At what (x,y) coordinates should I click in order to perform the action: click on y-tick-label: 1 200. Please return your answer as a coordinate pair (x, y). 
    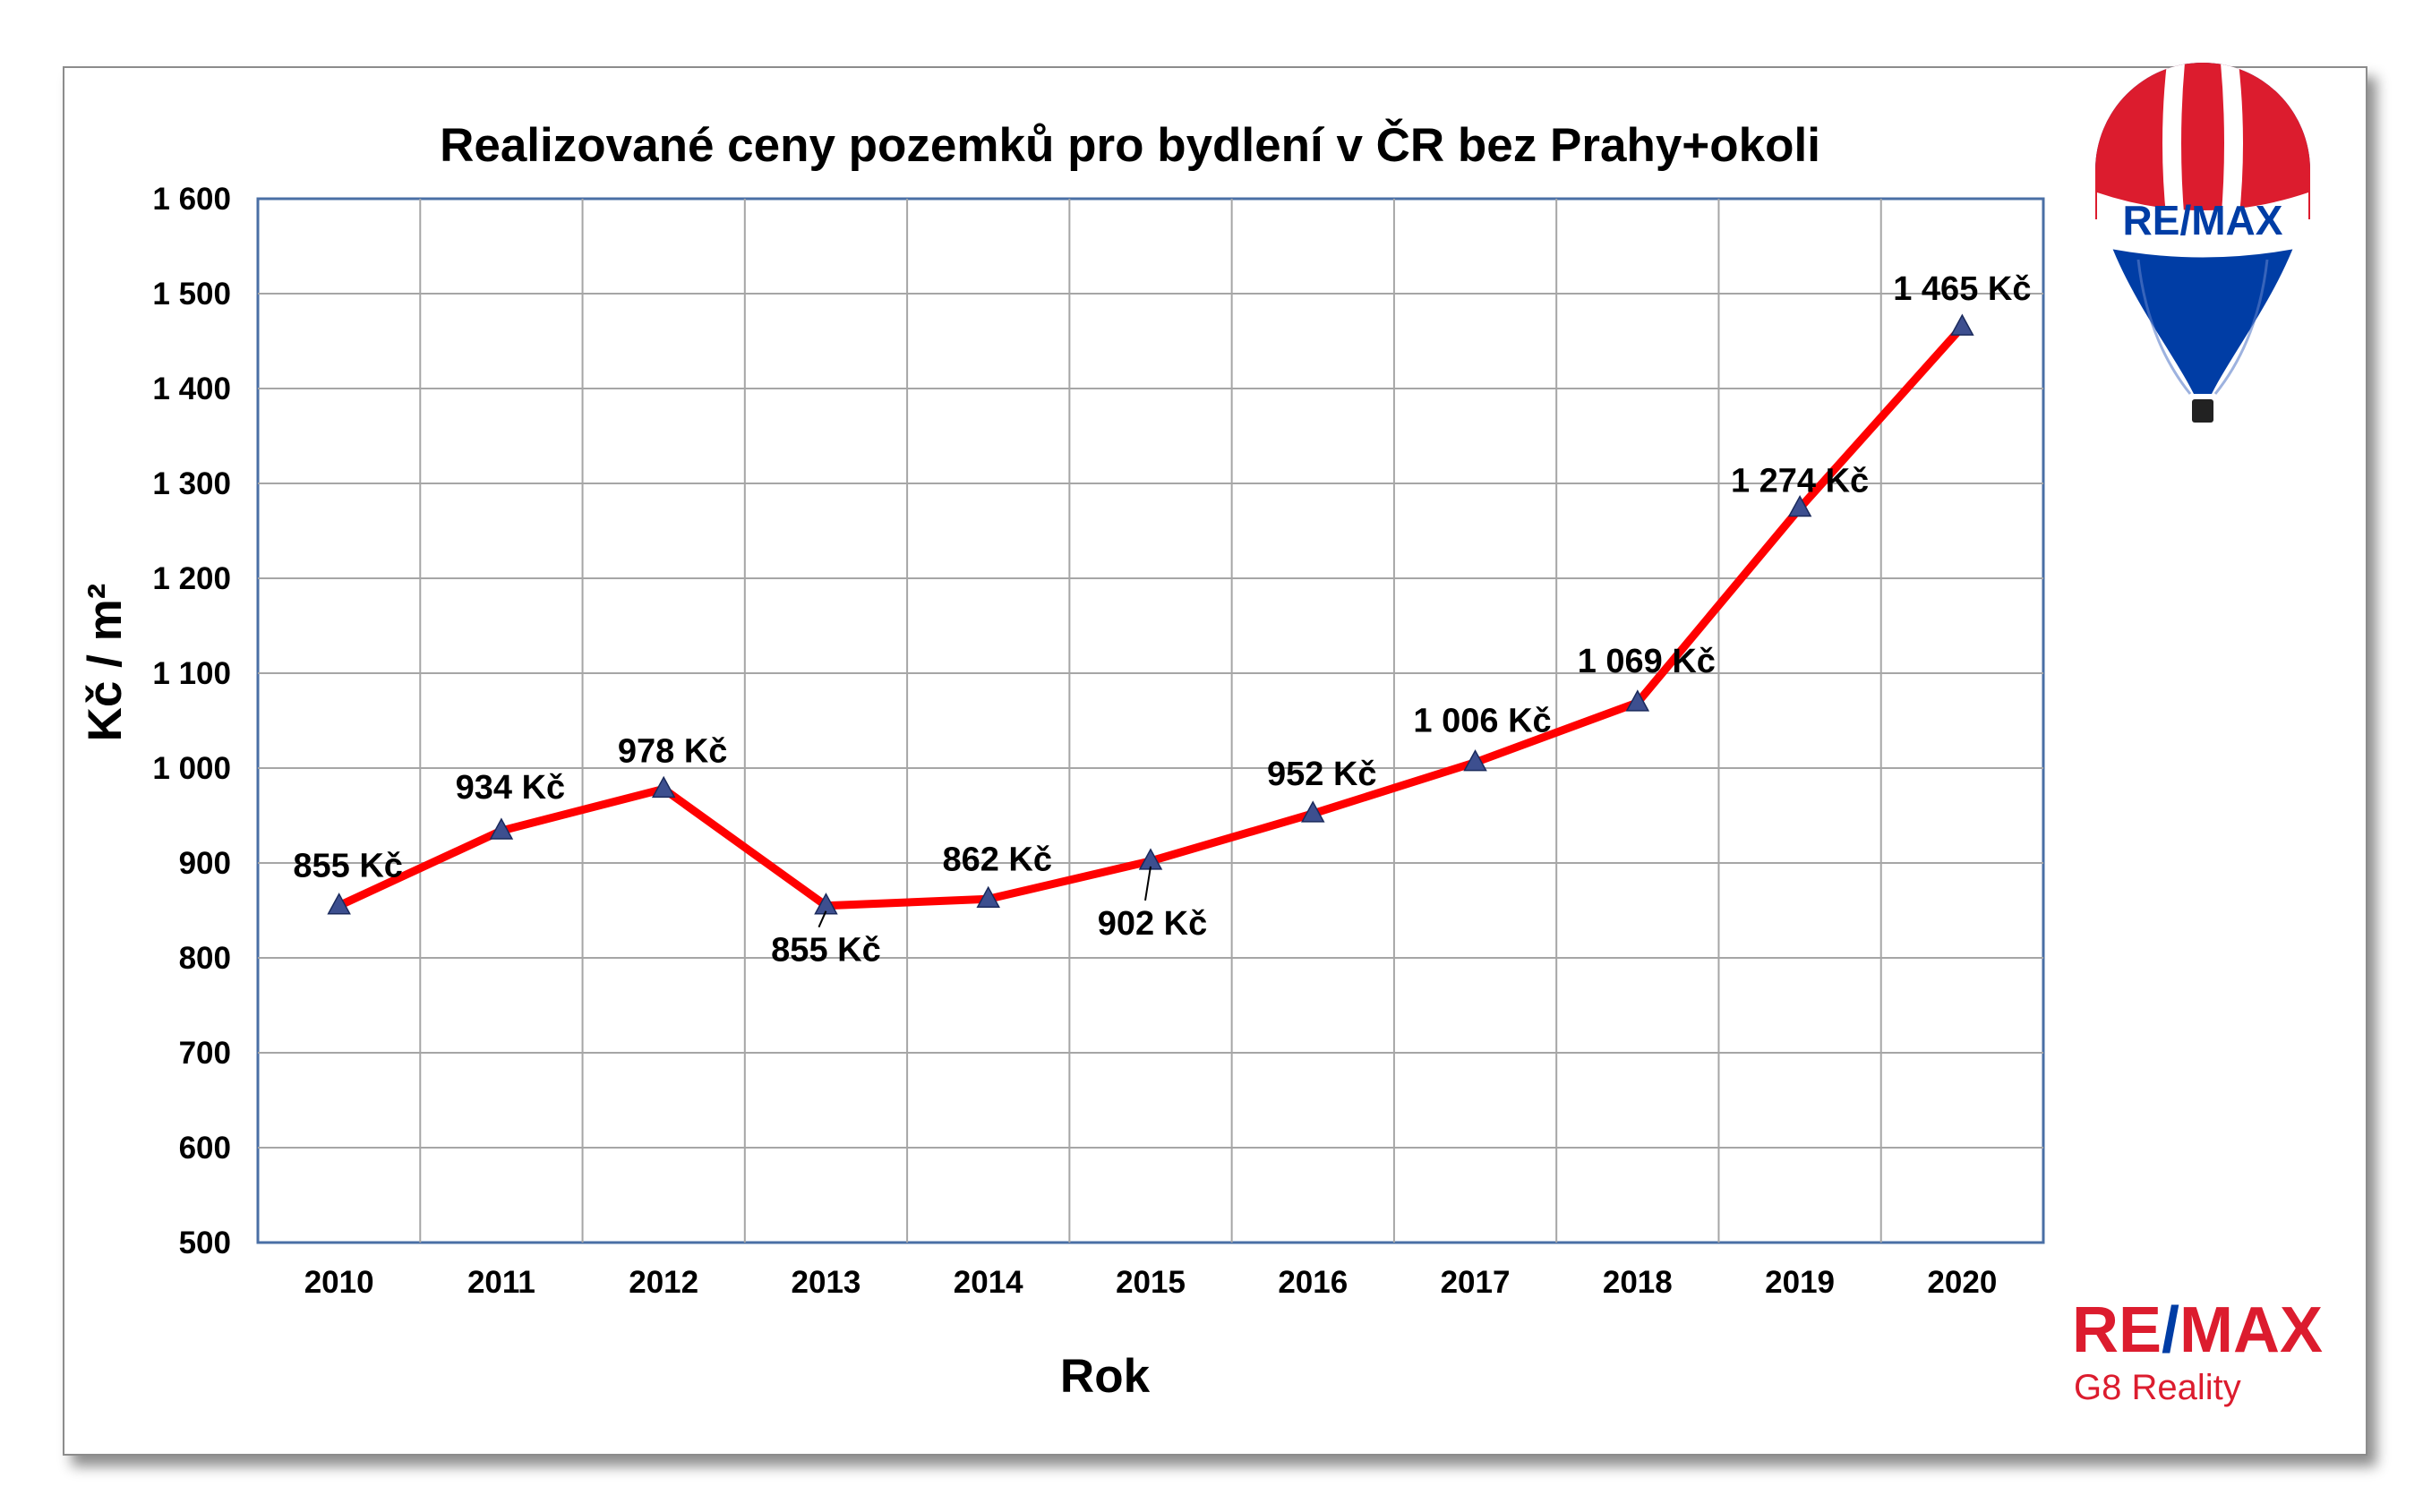
    Looking at the image, I should click on (191, 578).